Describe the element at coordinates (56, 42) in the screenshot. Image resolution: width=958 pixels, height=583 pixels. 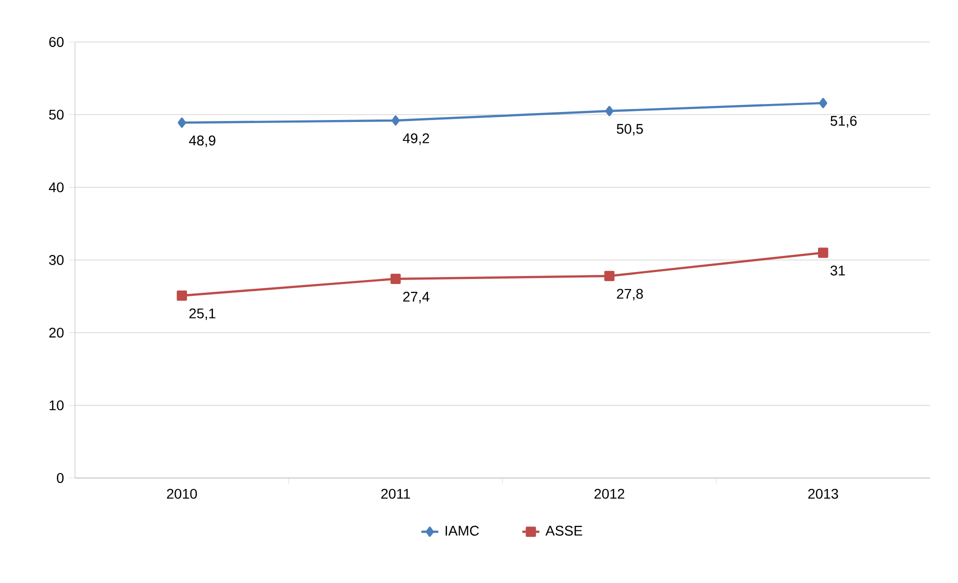
I see `y-tick-label: 60` at that location.